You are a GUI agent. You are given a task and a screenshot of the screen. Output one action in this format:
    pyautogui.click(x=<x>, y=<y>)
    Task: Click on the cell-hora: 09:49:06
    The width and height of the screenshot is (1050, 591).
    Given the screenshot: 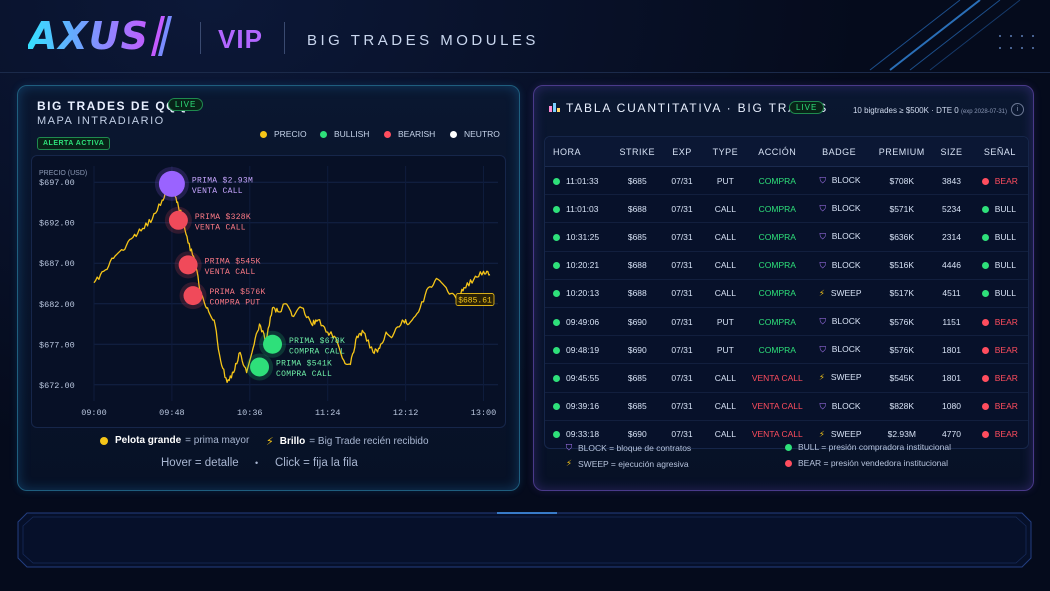 What is the action you would take?
    pyautogui.click(x=579, y=322)
    